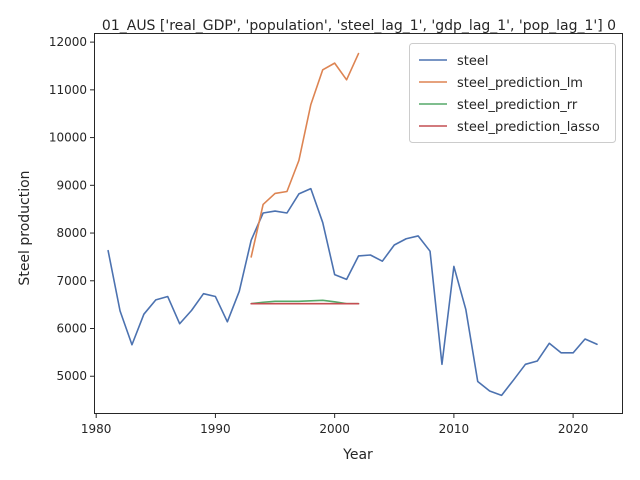  I want to click on y-tick-label: 7000, so click(71, 281).